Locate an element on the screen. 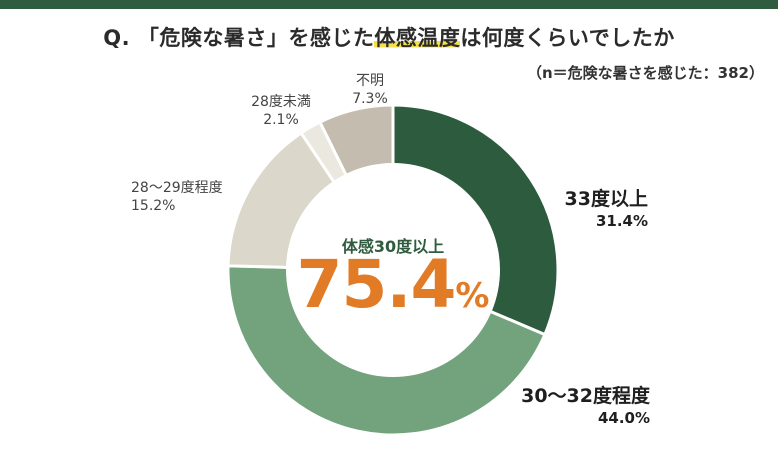 This screenshot has width=778, height=449. slice-name: 28〜29度程度 is located at coordinates (177, 188).